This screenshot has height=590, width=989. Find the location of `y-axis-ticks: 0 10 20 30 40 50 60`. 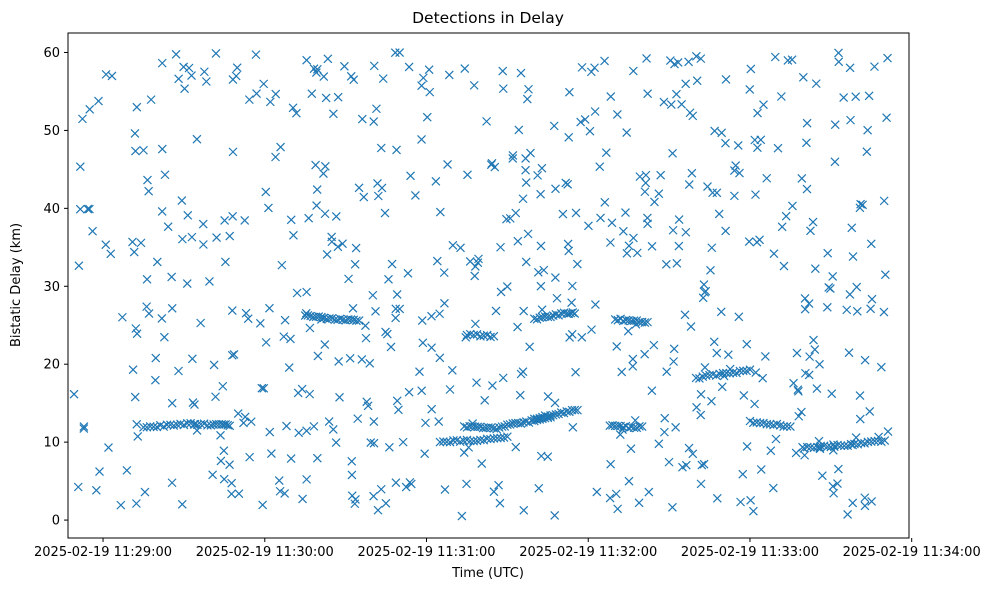

y-axis-ticks: 0 10 20 30 40 50 60 is located at coordinates (55, 287).